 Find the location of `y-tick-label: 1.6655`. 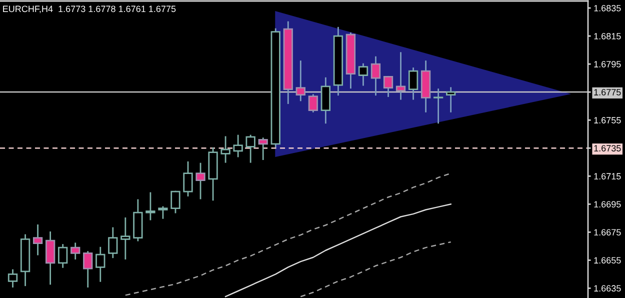

y-tick-label: 1.6655 is located at coordinates (607, 260).